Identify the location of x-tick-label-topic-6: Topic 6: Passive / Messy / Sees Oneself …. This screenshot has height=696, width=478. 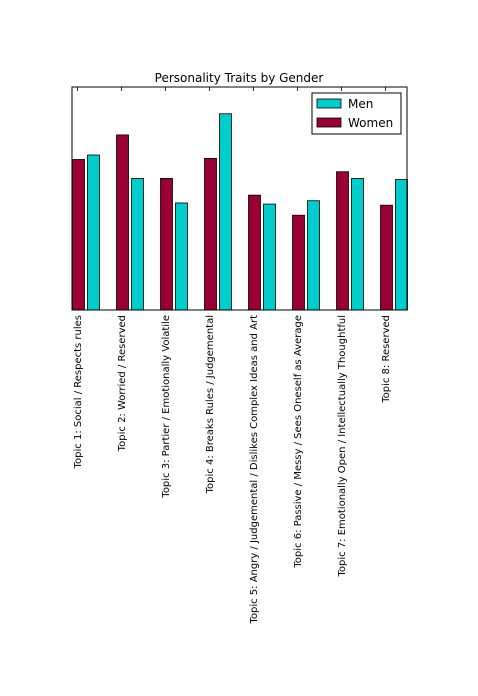
(298, 442).